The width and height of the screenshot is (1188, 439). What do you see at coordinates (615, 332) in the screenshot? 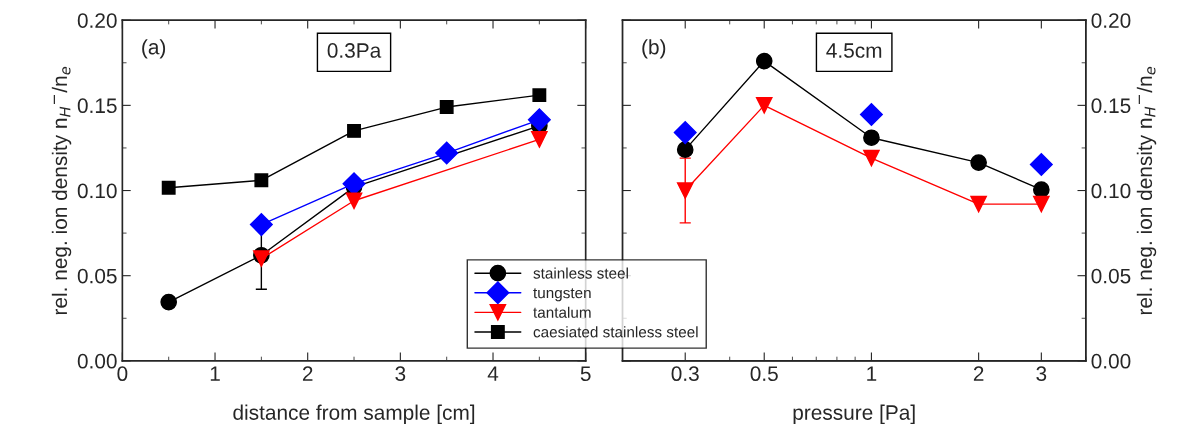
I see `legend-label: caesiated stainless steel` at bounding box center [615, 332].